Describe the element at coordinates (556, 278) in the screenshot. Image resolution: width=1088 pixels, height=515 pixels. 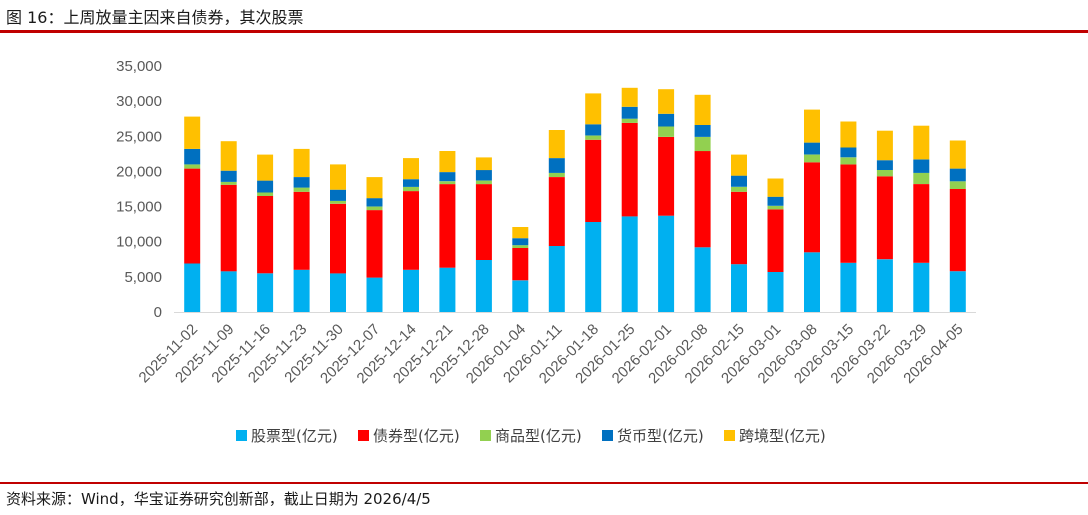
I see `bar-segment-s0-c10` at that location.